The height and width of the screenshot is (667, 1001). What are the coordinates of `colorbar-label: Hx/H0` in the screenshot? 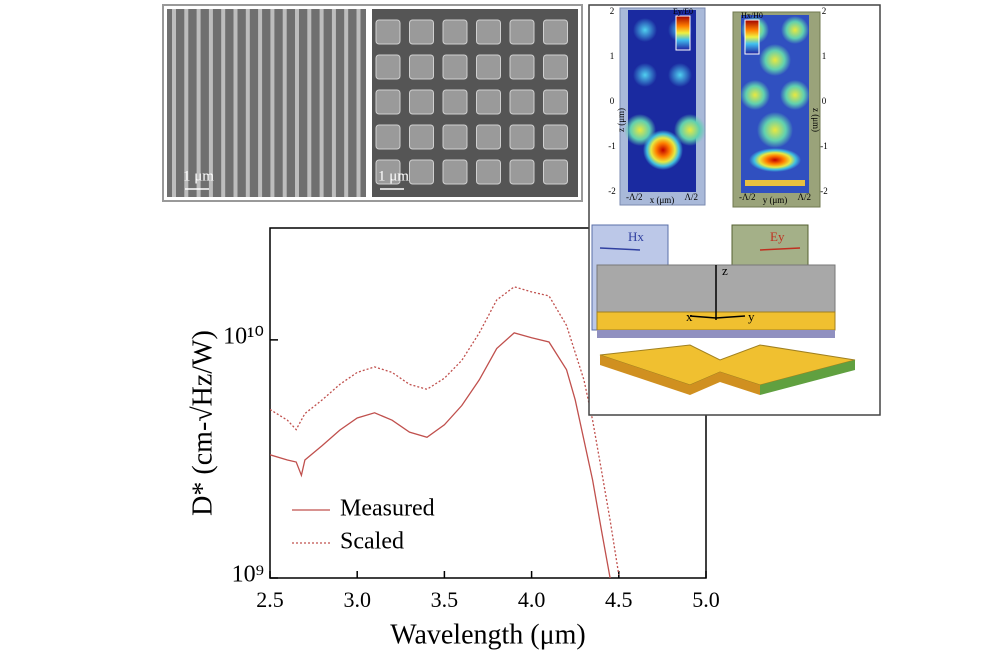 It's located at (752, 15).